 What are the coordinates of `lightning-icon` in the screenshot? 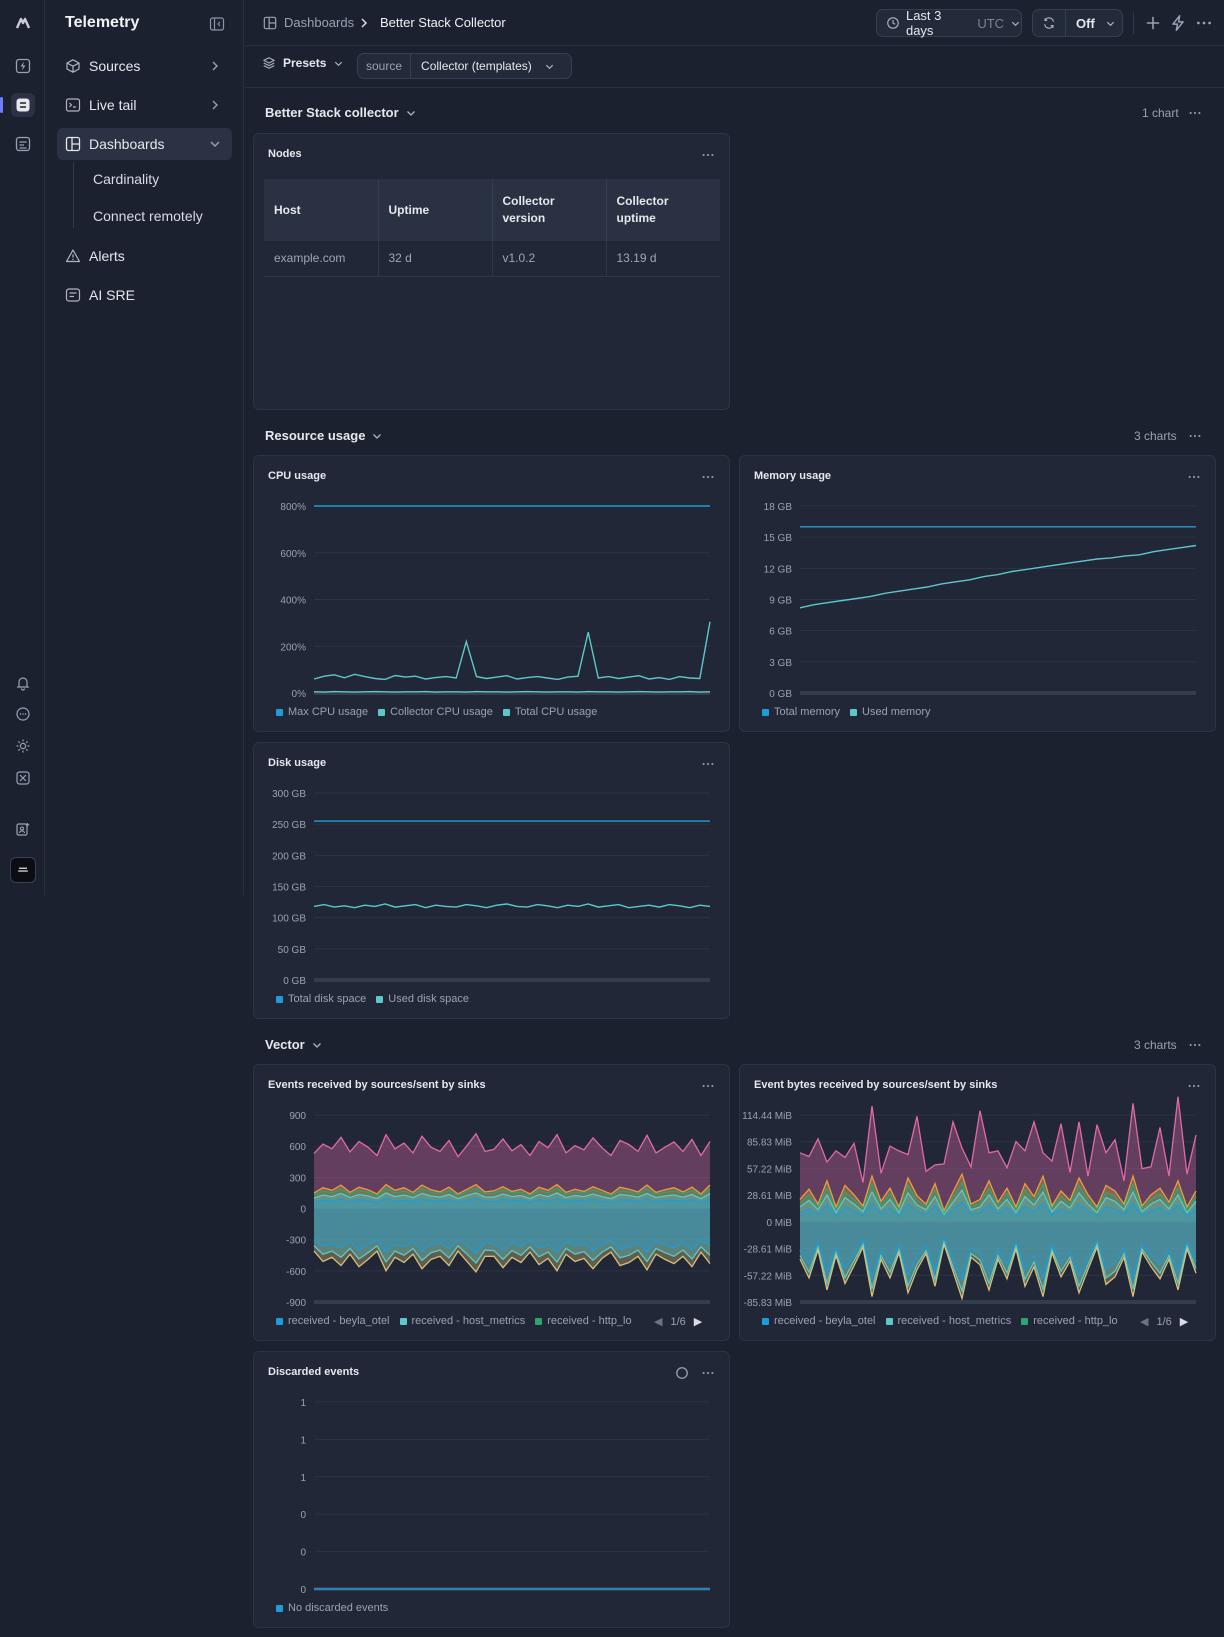 It's located at (1178, 23).